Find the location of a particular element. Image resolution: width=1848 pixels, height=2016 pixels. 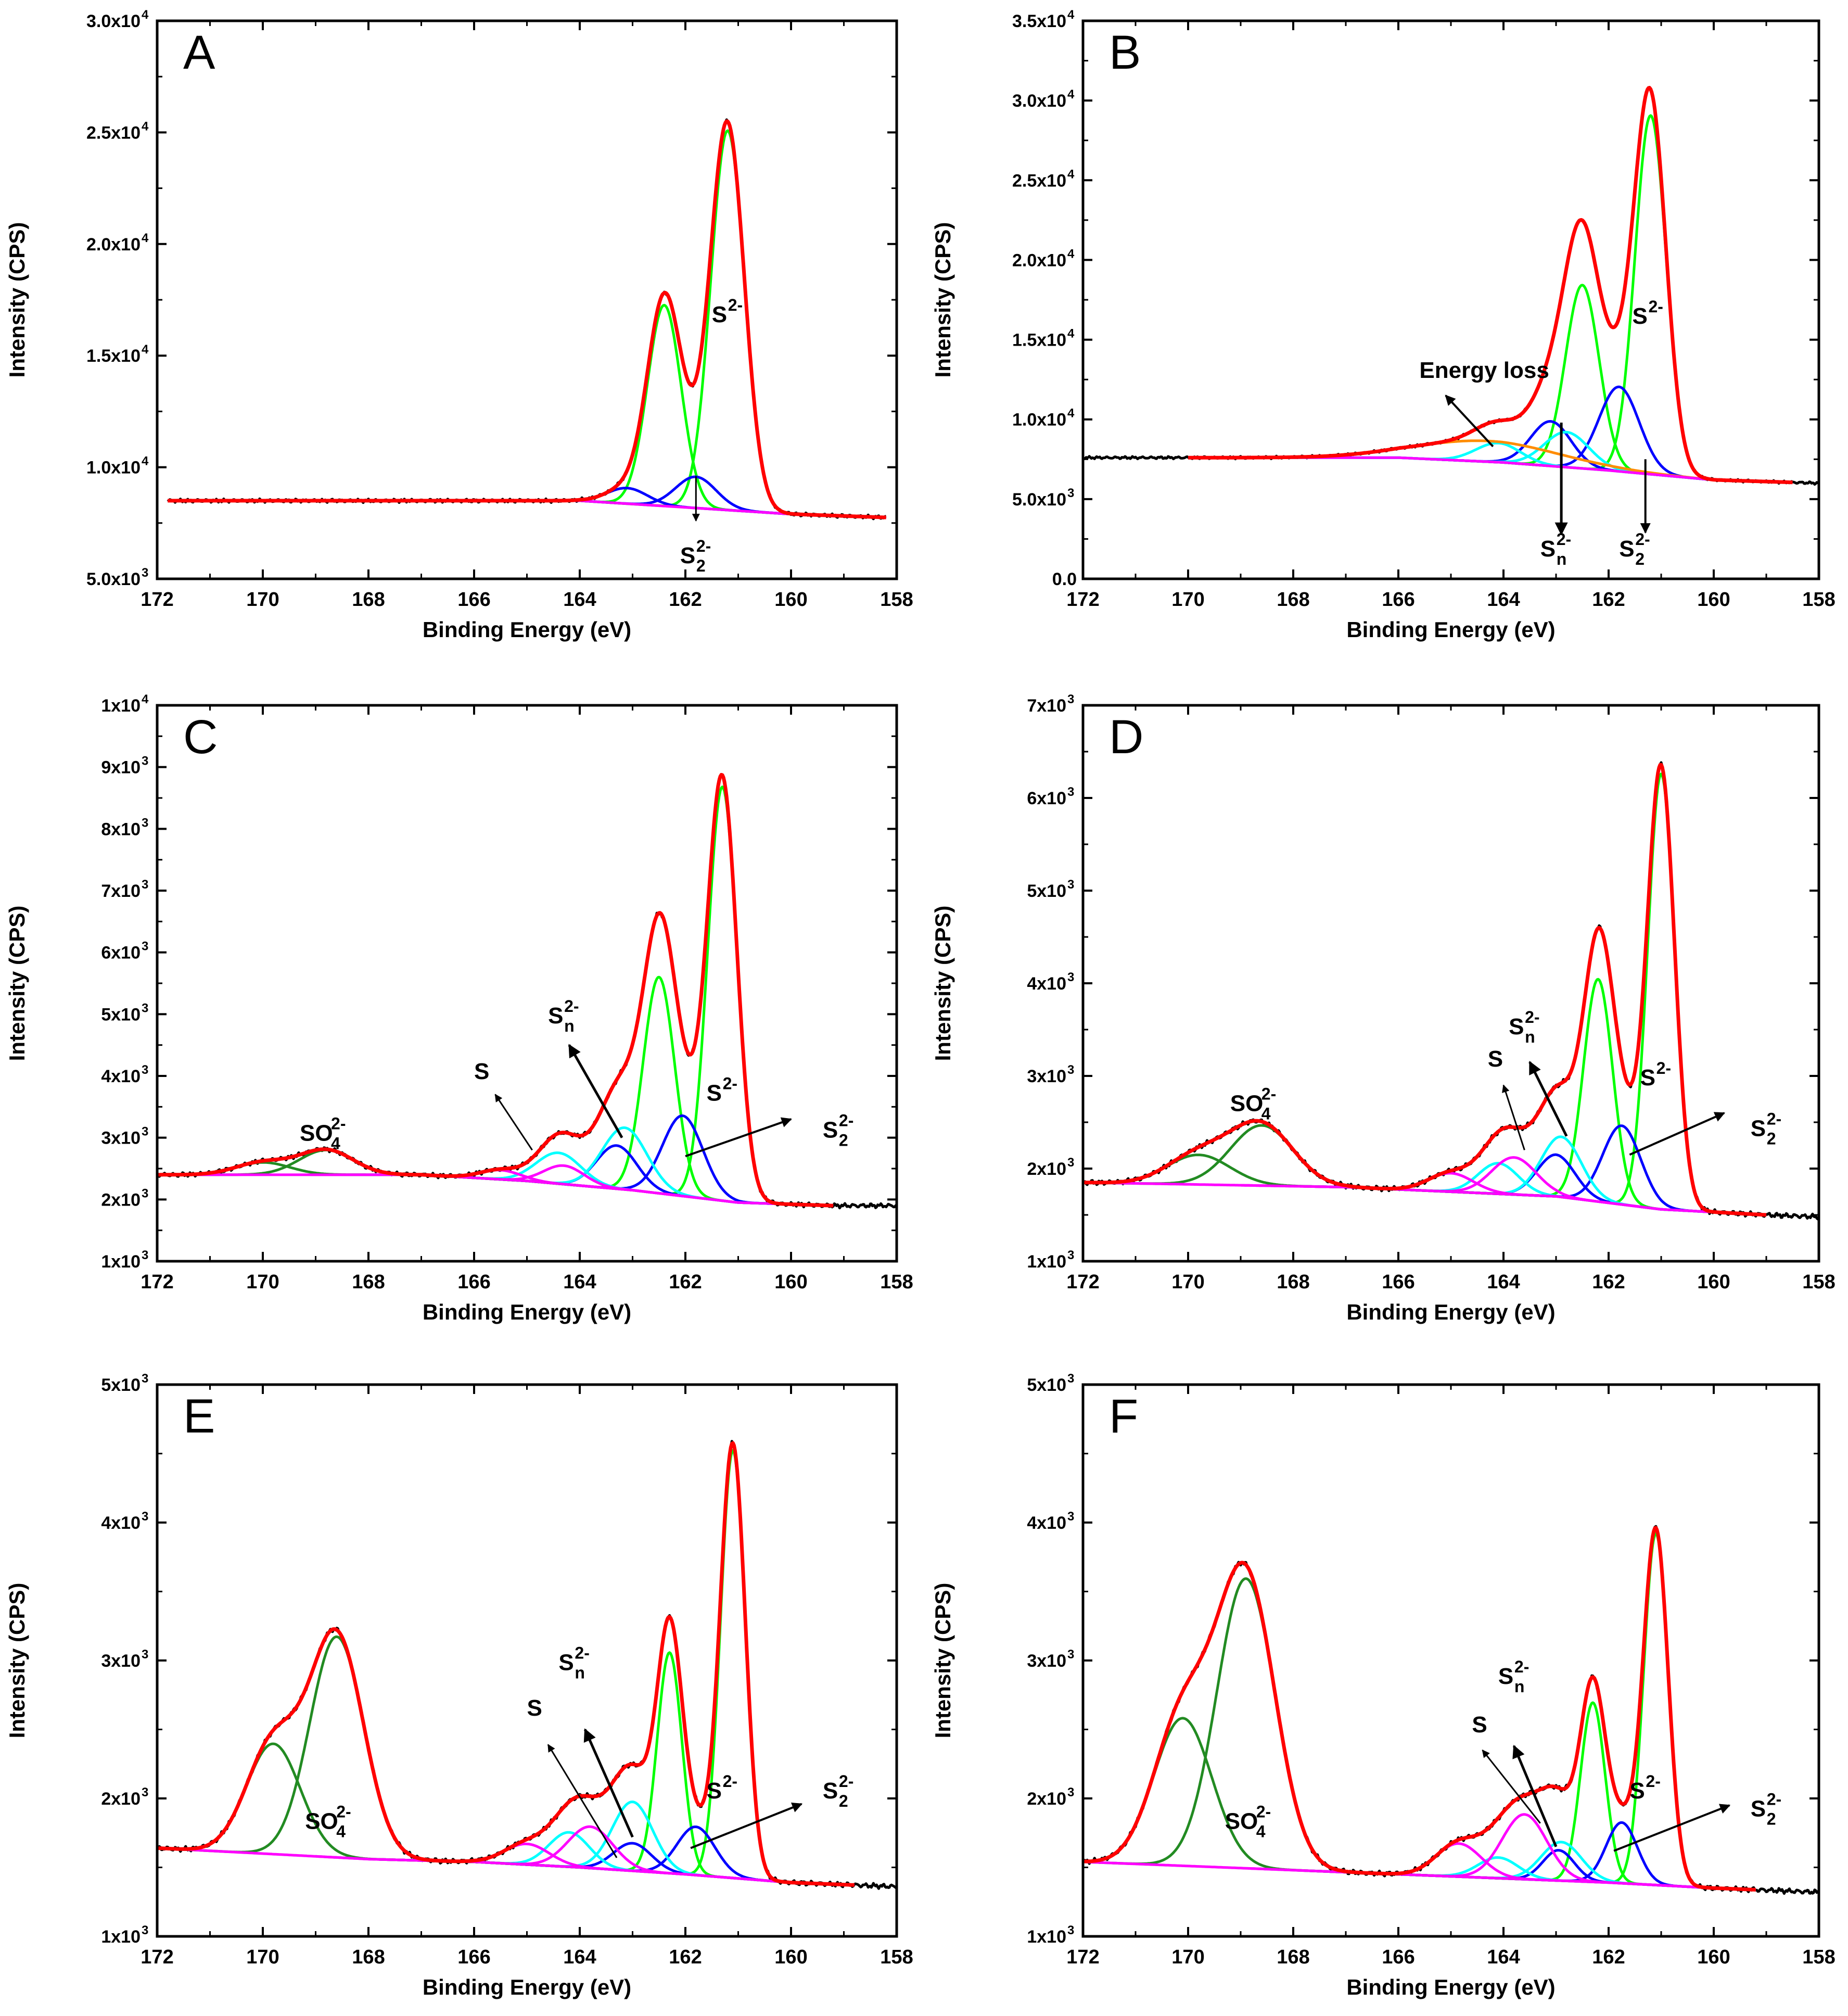

y-tick-label: 0.0 is located at coordinates (1064, 579).